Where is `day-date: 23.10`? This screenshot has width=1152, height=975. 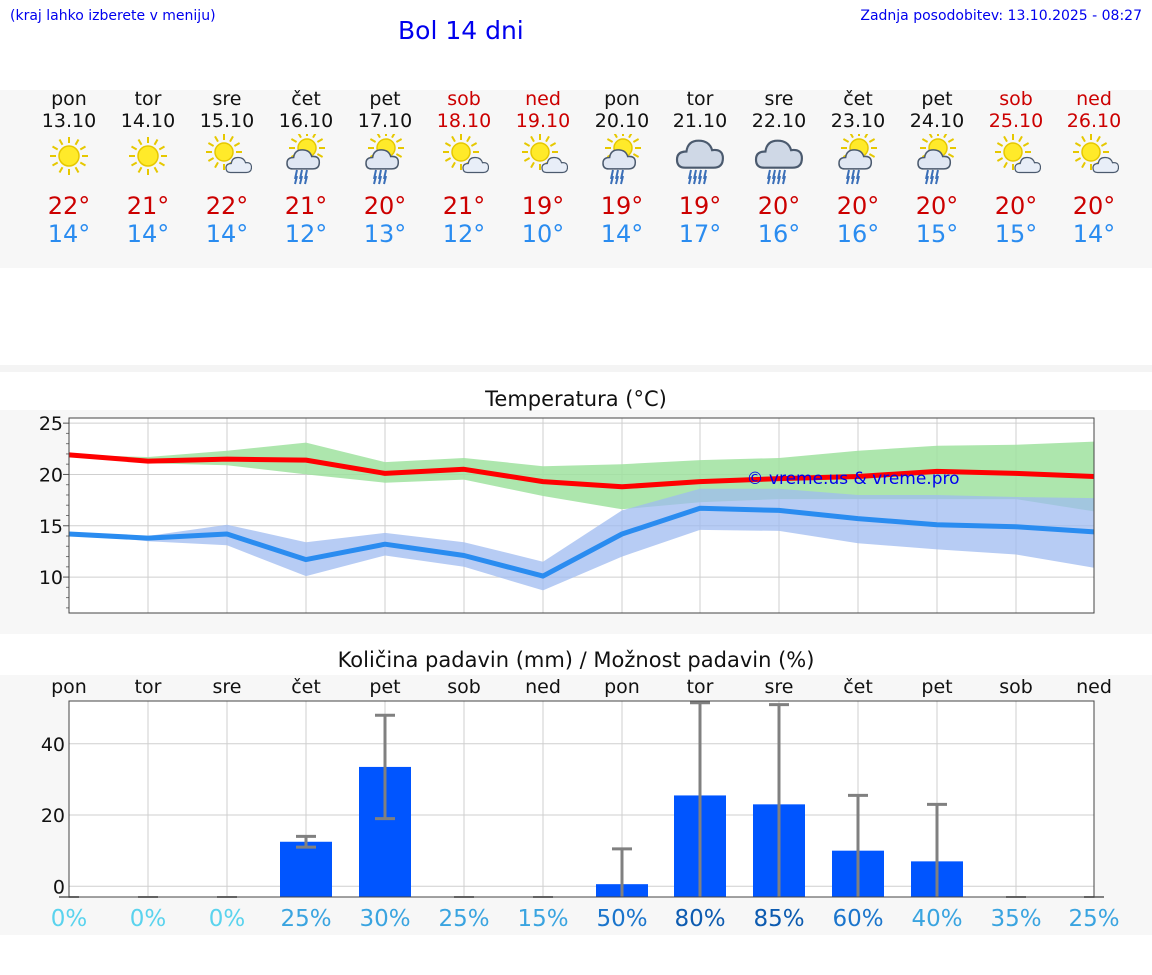
day-date: 23.10 is located at coordinates (858, 121).